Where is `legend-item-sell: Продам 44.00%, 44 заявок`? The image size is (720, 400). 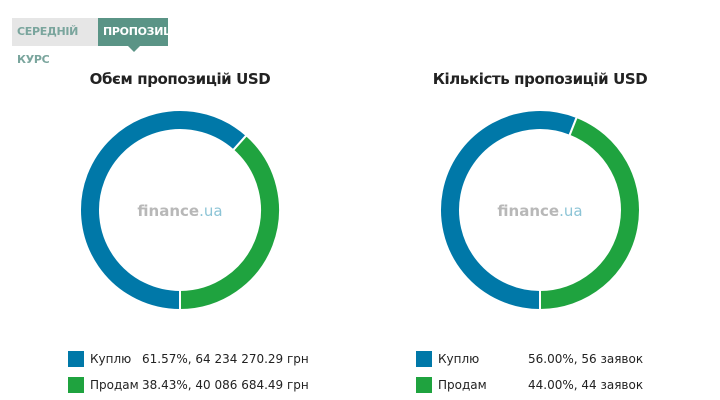 legend-item-sell: Продам 44.00%, 44 заявок is located at coordinates (529, 385).